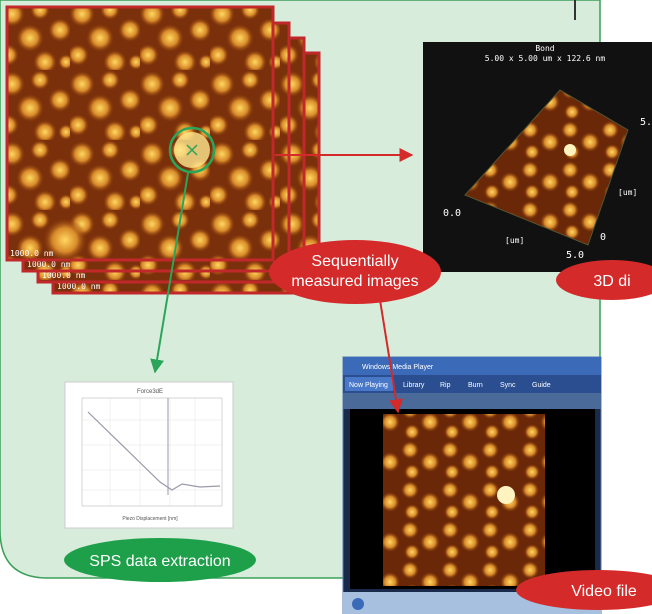 This screenshot has width=652, height=614. I want to click on surface-feature, so click(570, 150).